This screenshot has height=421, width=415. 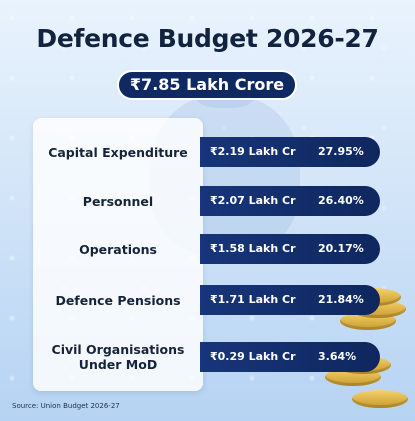 What do you see at coordinates (118, 152) in the screenshot?
I see `category-label: Capital Expenditure` at bounding box center [118, 152].